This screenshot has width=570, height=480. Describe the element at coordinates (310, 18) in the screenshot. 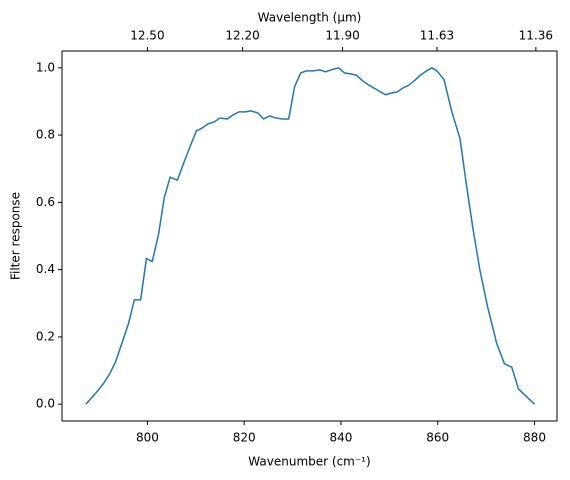

I see `x2-axis-label: Wavelength (μm)` at that location.